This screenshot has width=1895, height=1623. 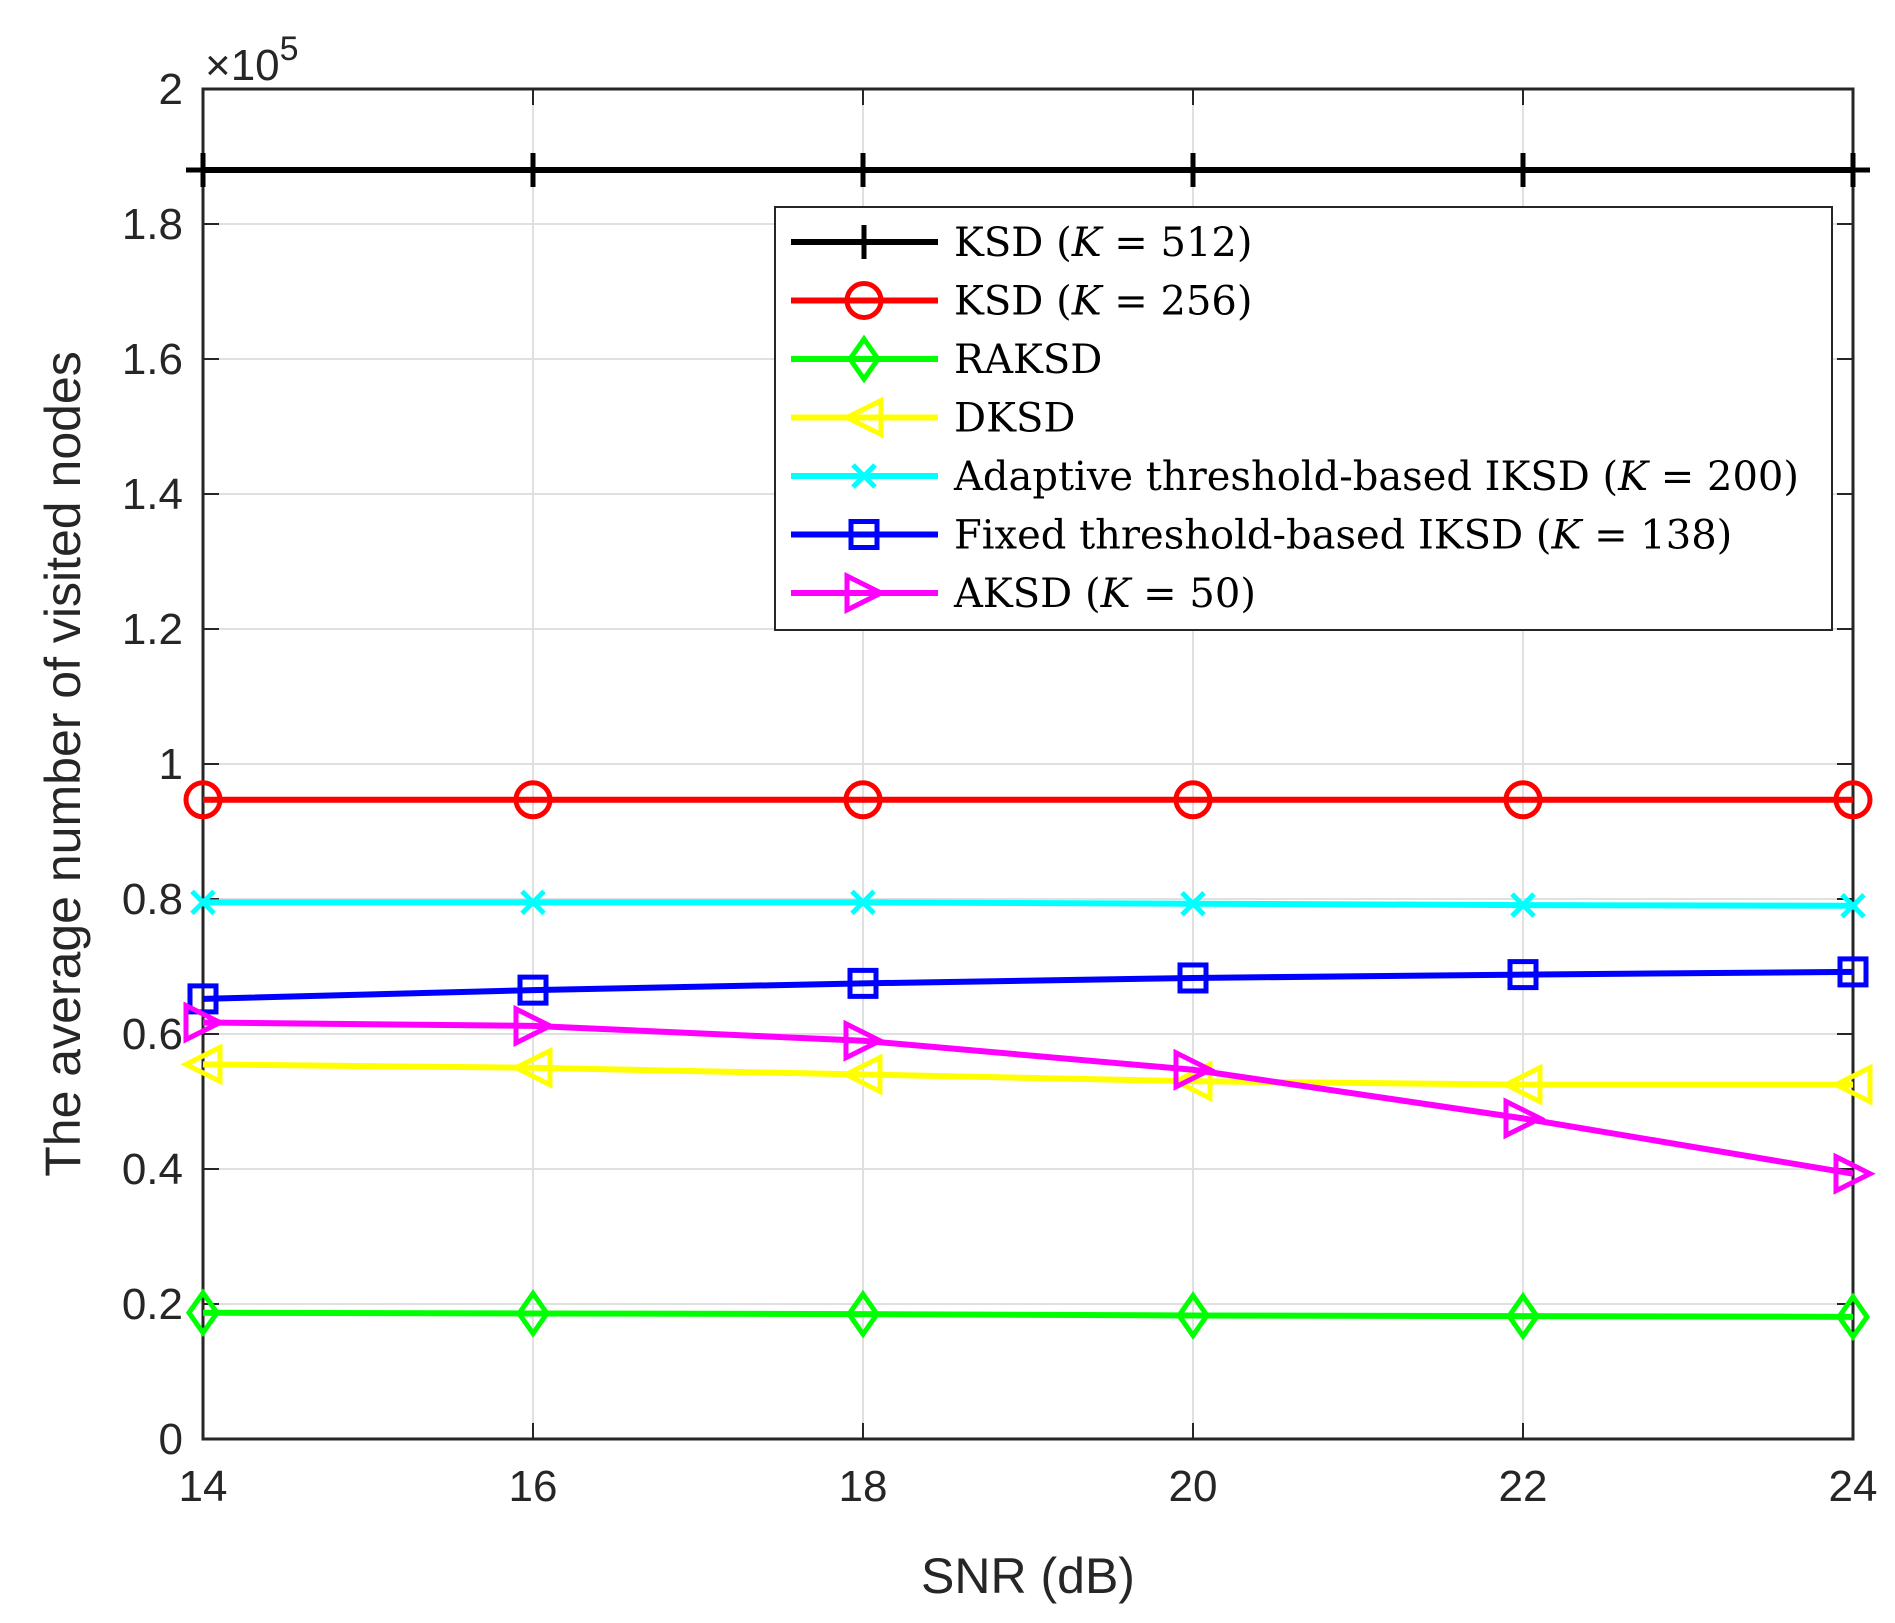 I want to click on x-tick-label: 20, so click(x=1193, y=1486).